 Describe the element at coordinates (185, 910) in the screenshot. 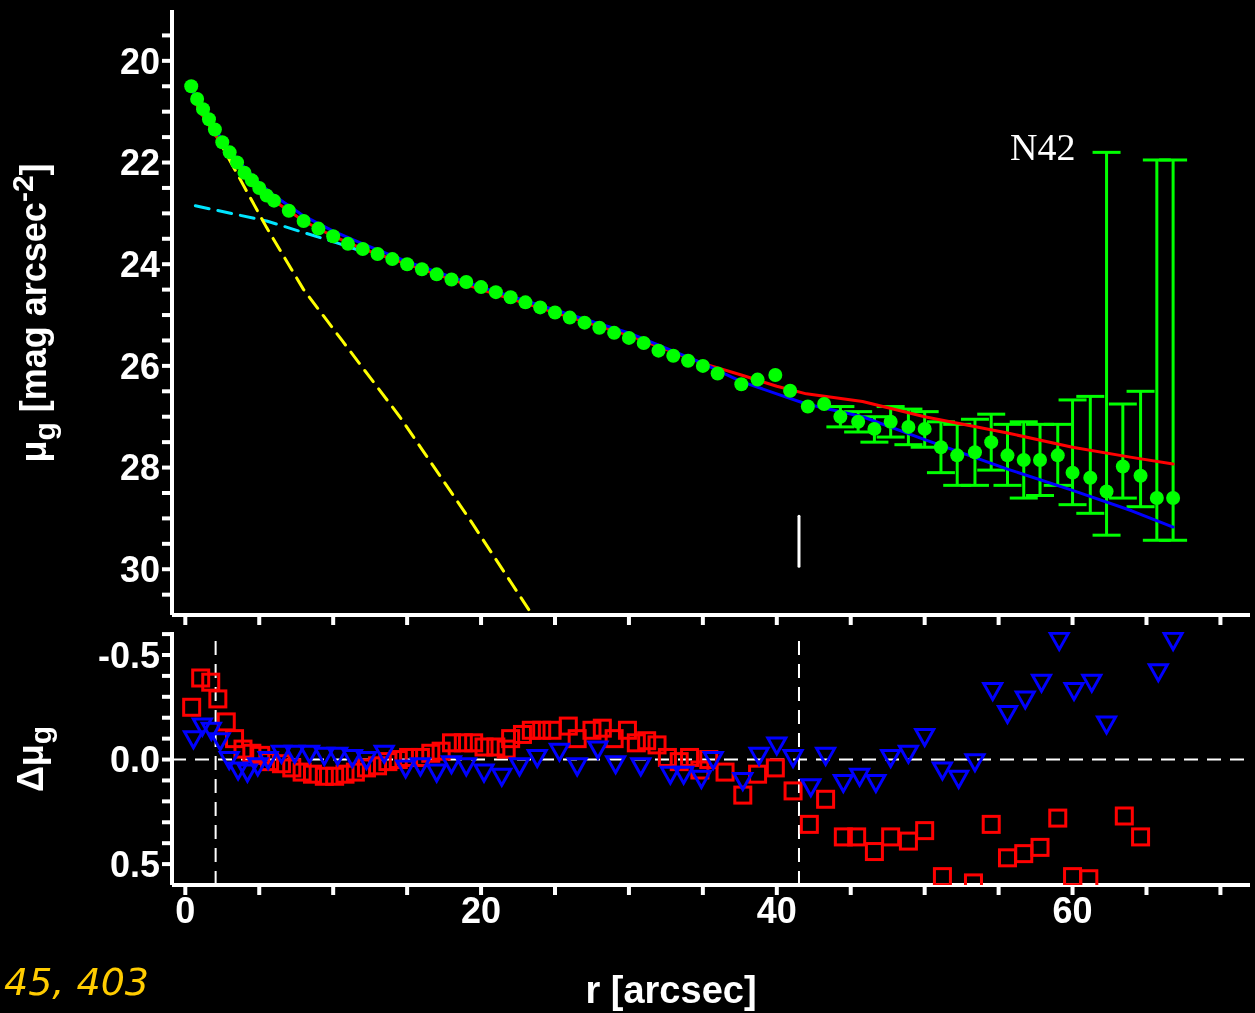

I see `x-tick-label: 0` at that location.